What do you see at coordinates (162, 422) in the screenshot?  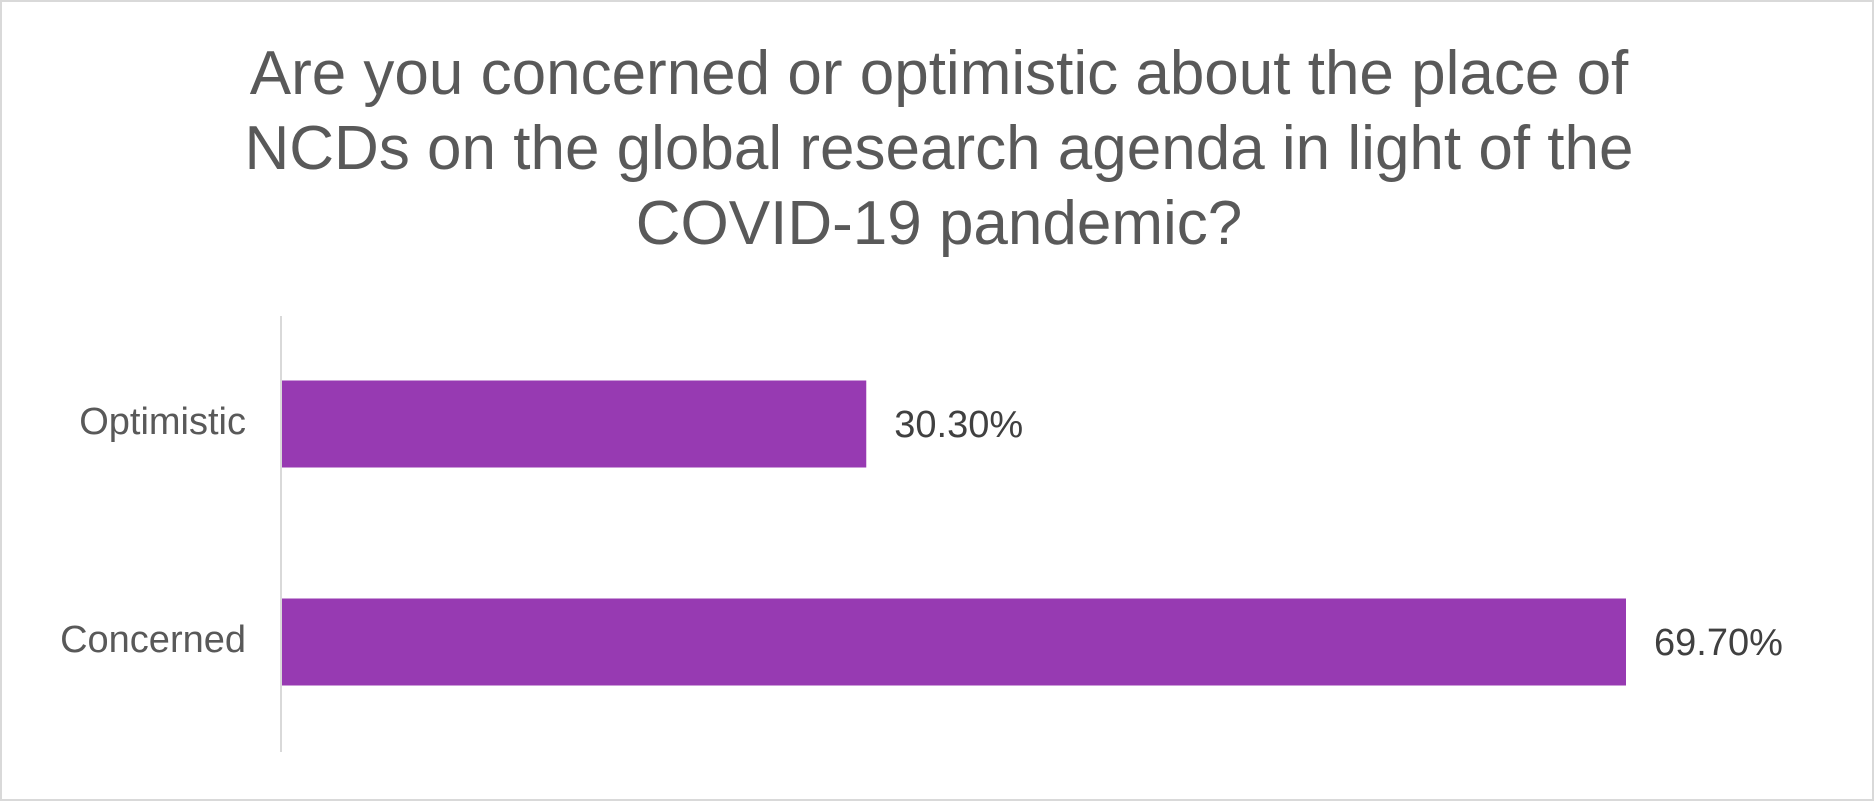 I see `category-label-optimistic: Optimistic` at bounding box center [162, 422].